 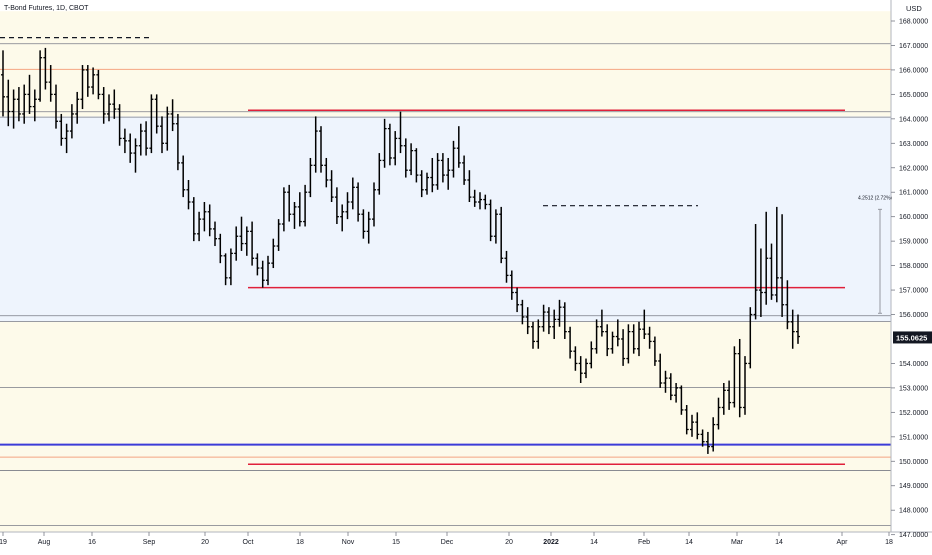 I want to click on price-tick-label: 158.0000, so click(x=913, y=266).